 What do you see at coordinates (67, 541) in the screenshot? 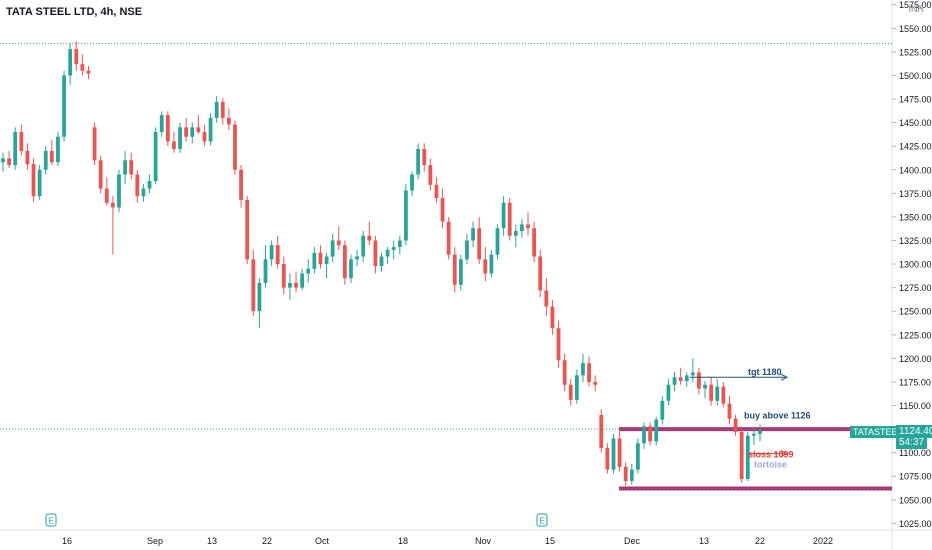
I see `x-tick-label: 16` at bounding box center [67, 541].